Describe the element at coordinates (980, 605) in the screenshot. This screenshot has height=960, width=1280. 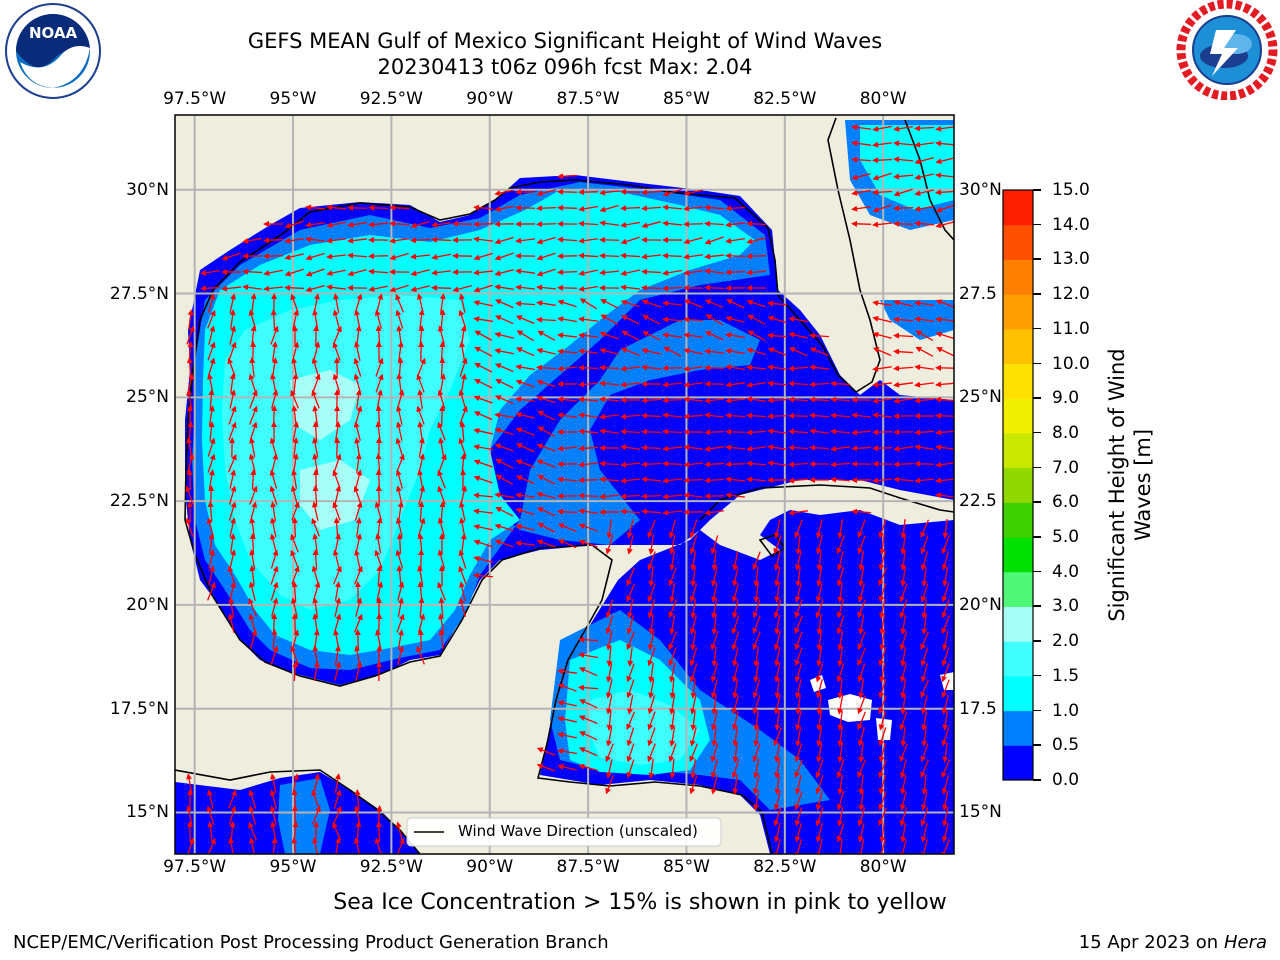
I see `lat-label-right: 20°N` at that location.